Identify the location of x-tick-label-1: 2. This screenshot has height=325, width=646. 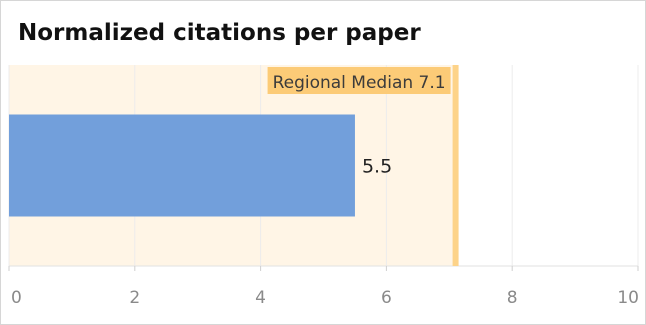
(134, 298).